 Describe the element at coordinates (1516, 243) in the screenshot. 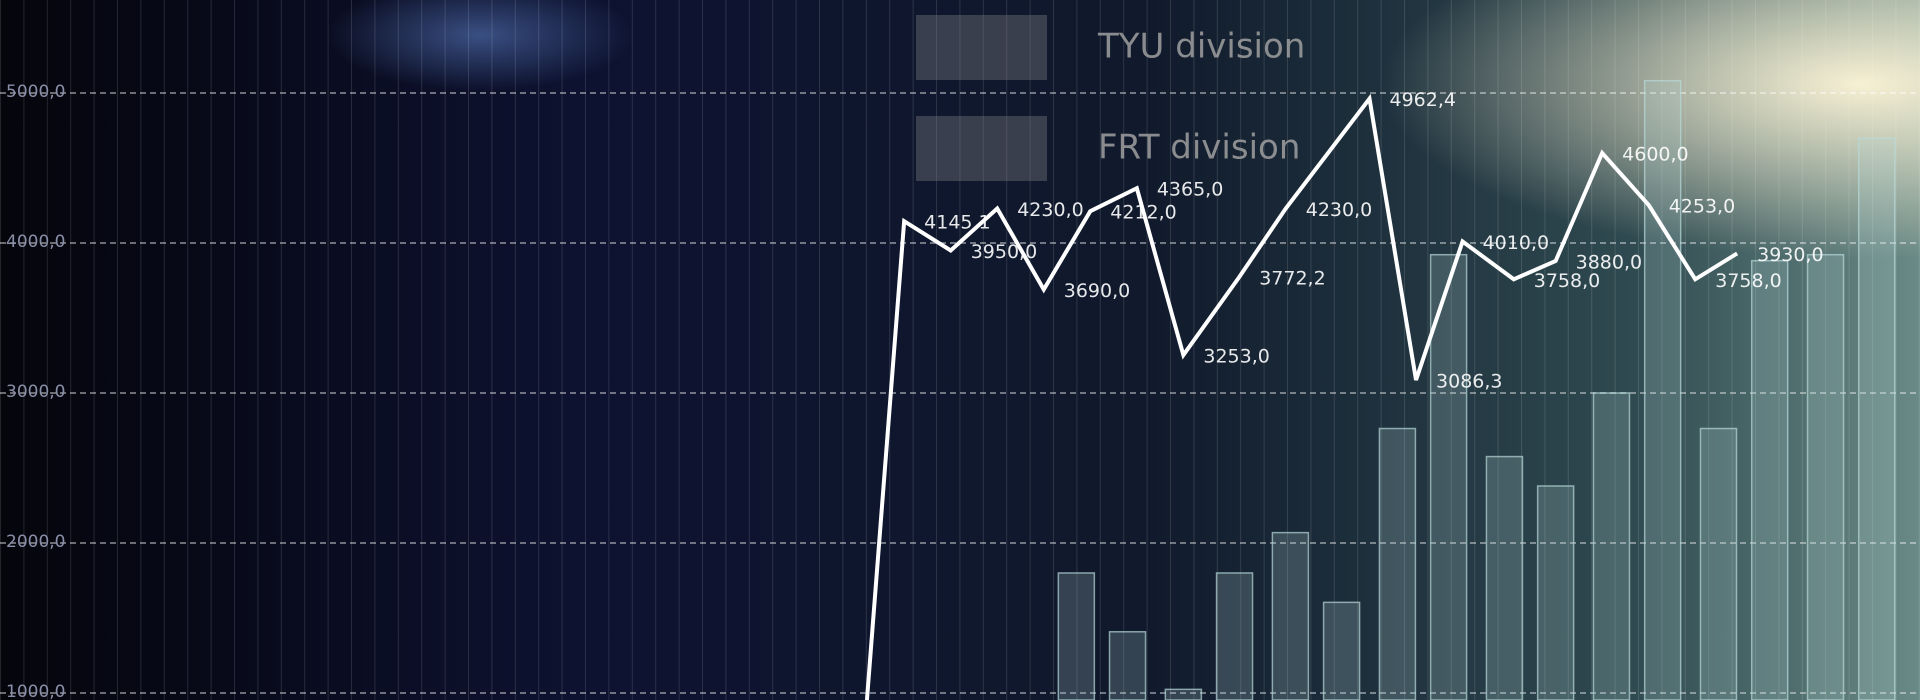

I see `data-label: 4010,0` at that location.